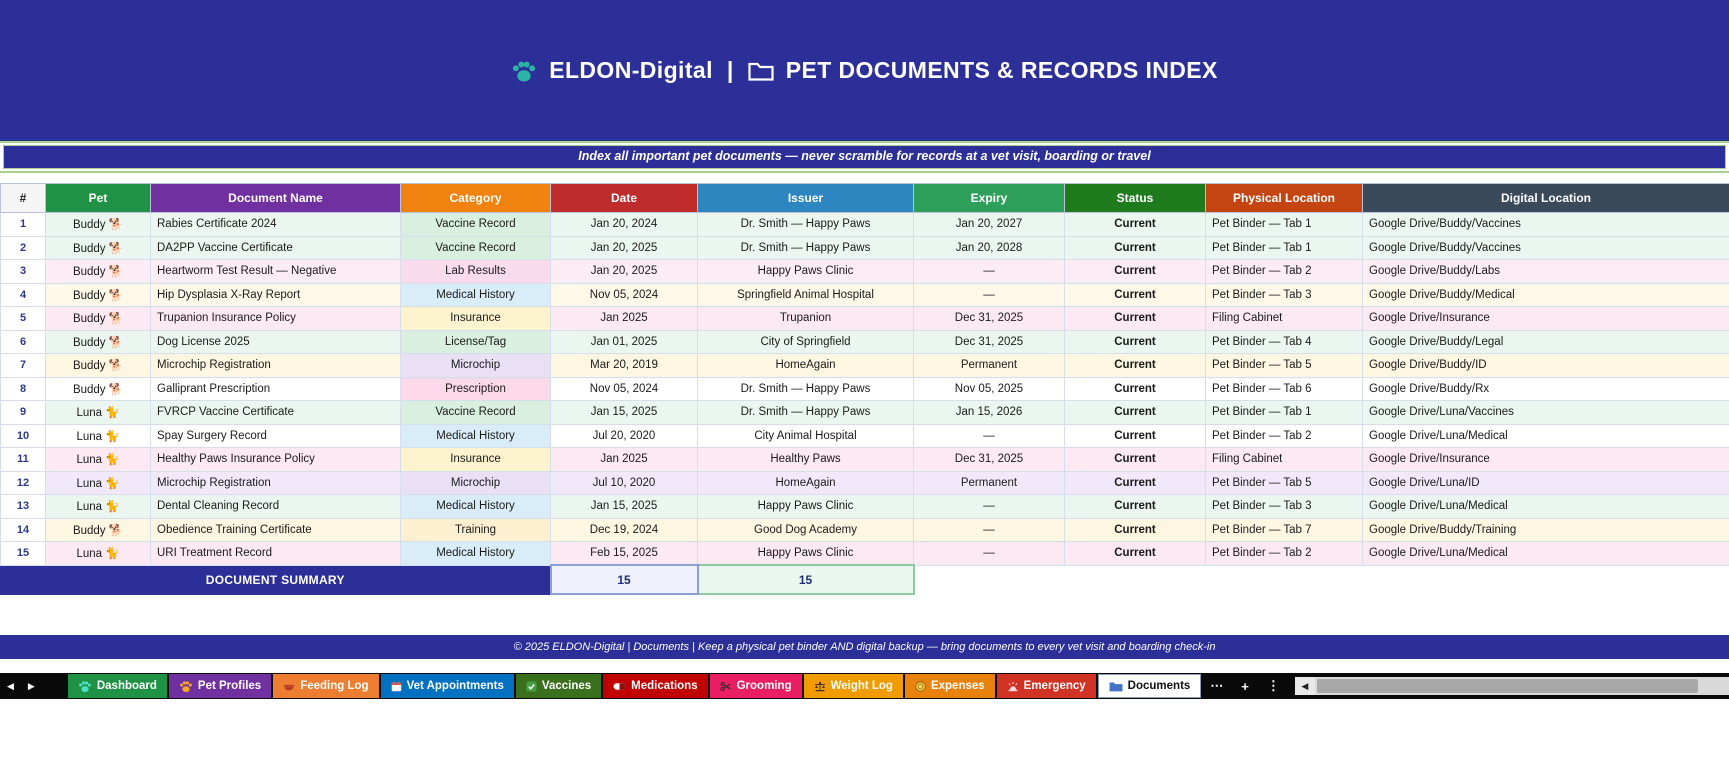  Describe the element at coordinates (275, 198) in the screenshot. I see `column-header-document-name: Document Name` at that location.